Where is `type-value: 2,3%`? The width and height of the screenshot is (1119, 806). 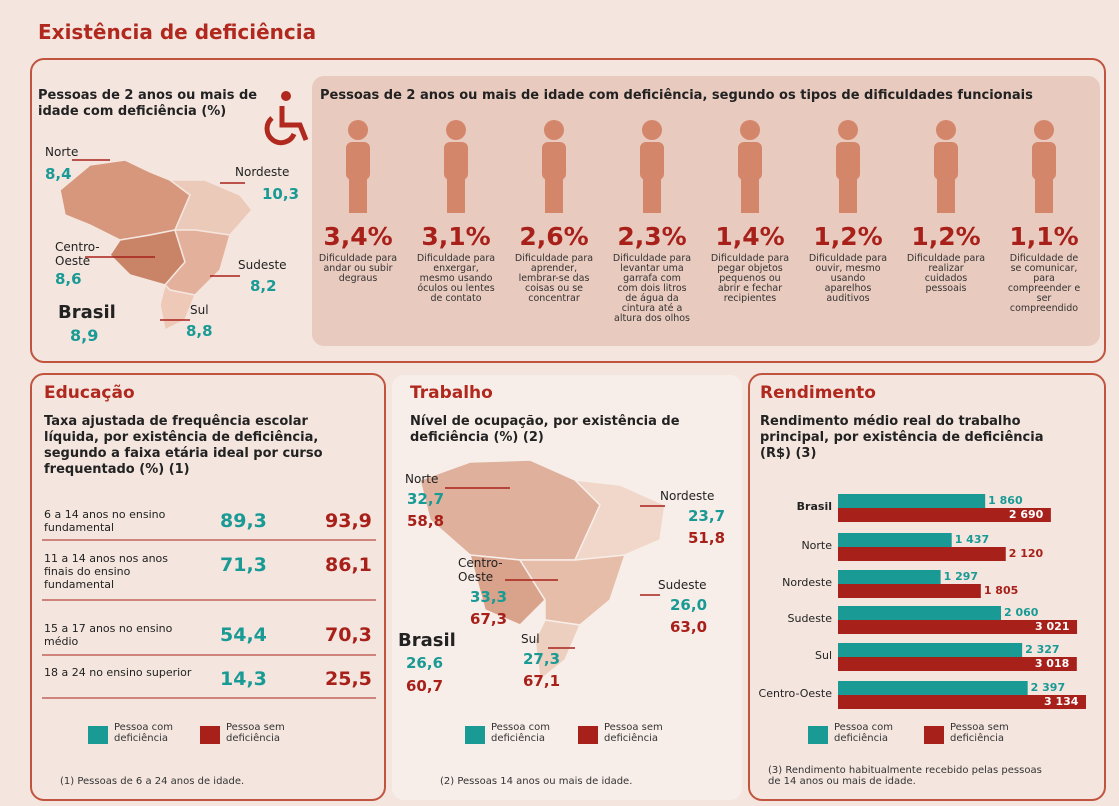 type-value: 2,3% is located at coordinates (652, 236).